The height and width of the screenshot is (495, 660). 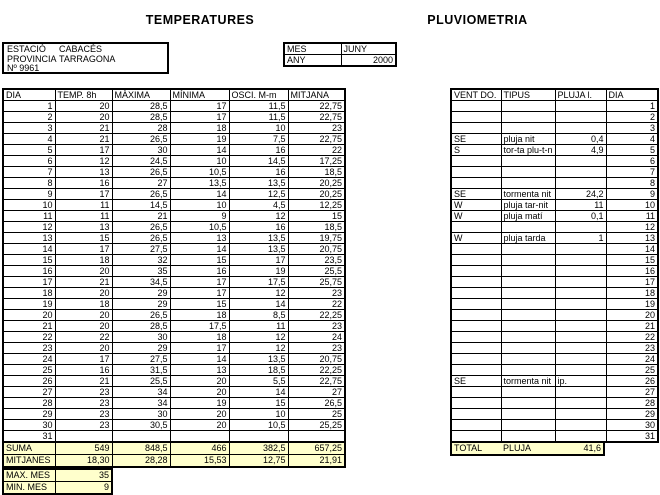 I want to click on province-line: PROVINCIA TARRAGONA, so click(x=85, y=59).